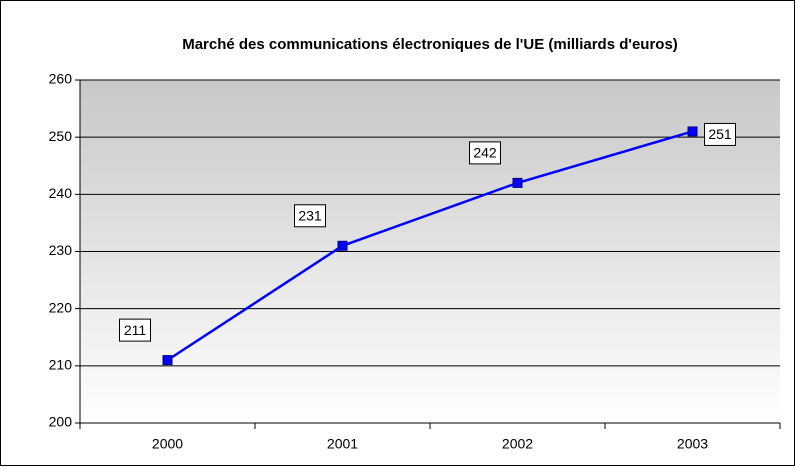  What do you see at coordinates (61, 250) in the screenshot?
I see `y-tick-label: 230` at bounding box center [61, 250].